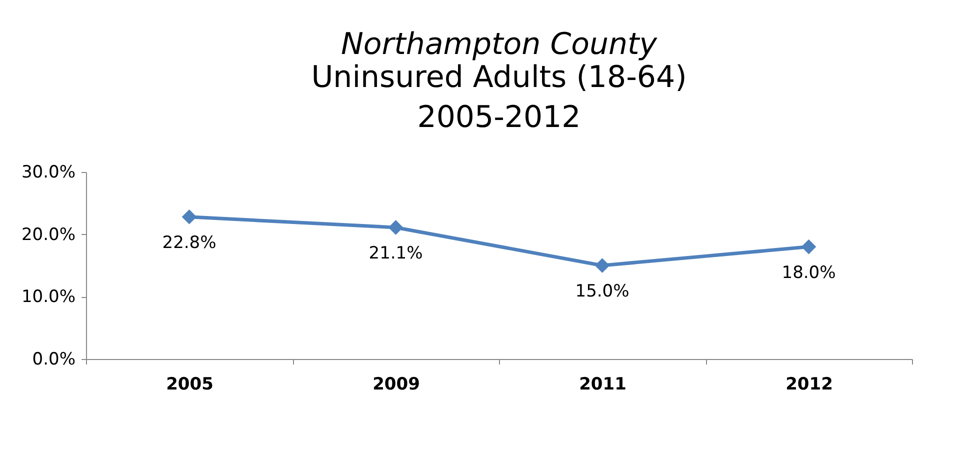  Describe the element at coordinates (499, 97) in the screenshot. I see `chart-subtitle: Uninsured Adults (18-64) 2005-2012` at that location.